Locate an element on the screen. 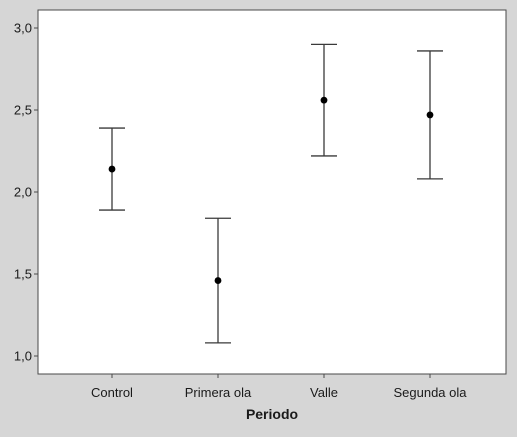  x-tick-label: Valle is located at coordinates (324, 392).